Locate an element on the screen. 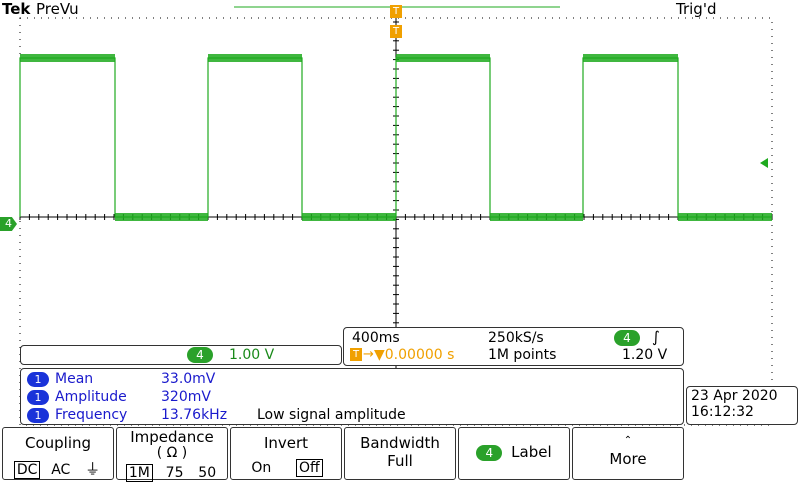  brand-logo: Tek is located at coordinates (16, 9).